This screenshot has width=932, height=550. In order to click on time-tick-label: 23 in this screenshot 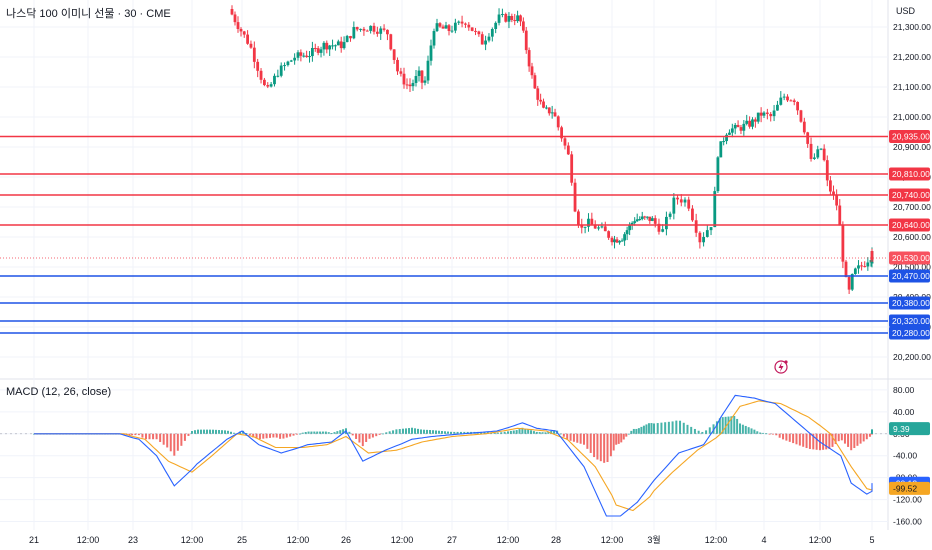, I will do `click(133, 540)`.